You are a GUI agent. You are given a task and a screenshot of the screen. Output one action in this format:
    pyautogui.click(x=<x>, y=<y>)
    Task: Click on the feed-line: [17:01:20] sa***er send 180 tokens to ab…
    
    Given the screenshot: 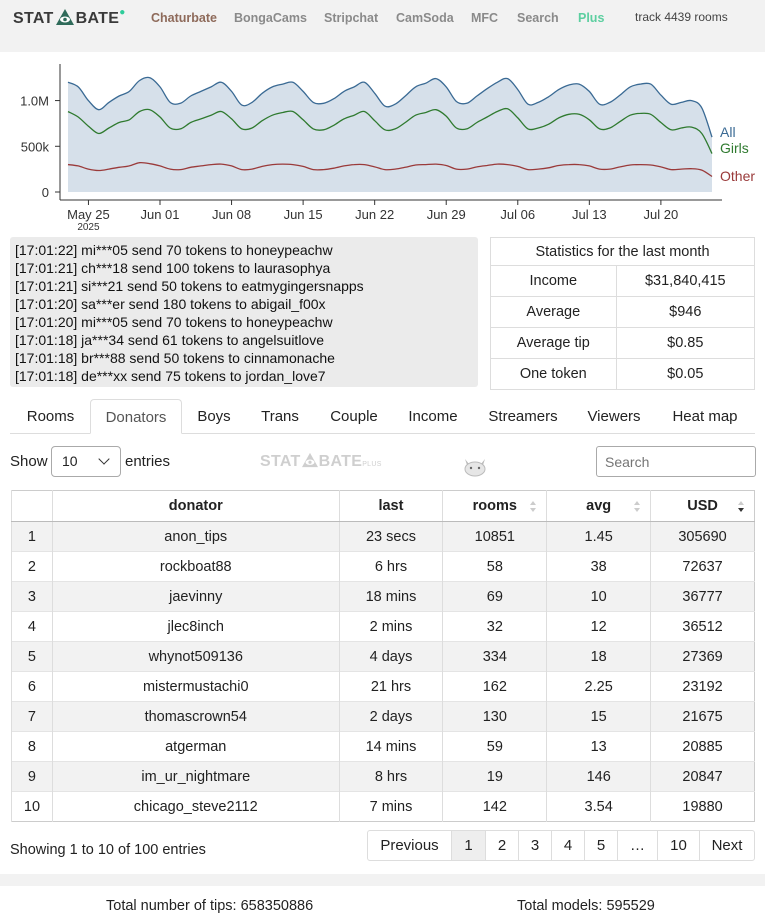 What is the action you would take?
    pyautogui.click(x=170, y=304)
    